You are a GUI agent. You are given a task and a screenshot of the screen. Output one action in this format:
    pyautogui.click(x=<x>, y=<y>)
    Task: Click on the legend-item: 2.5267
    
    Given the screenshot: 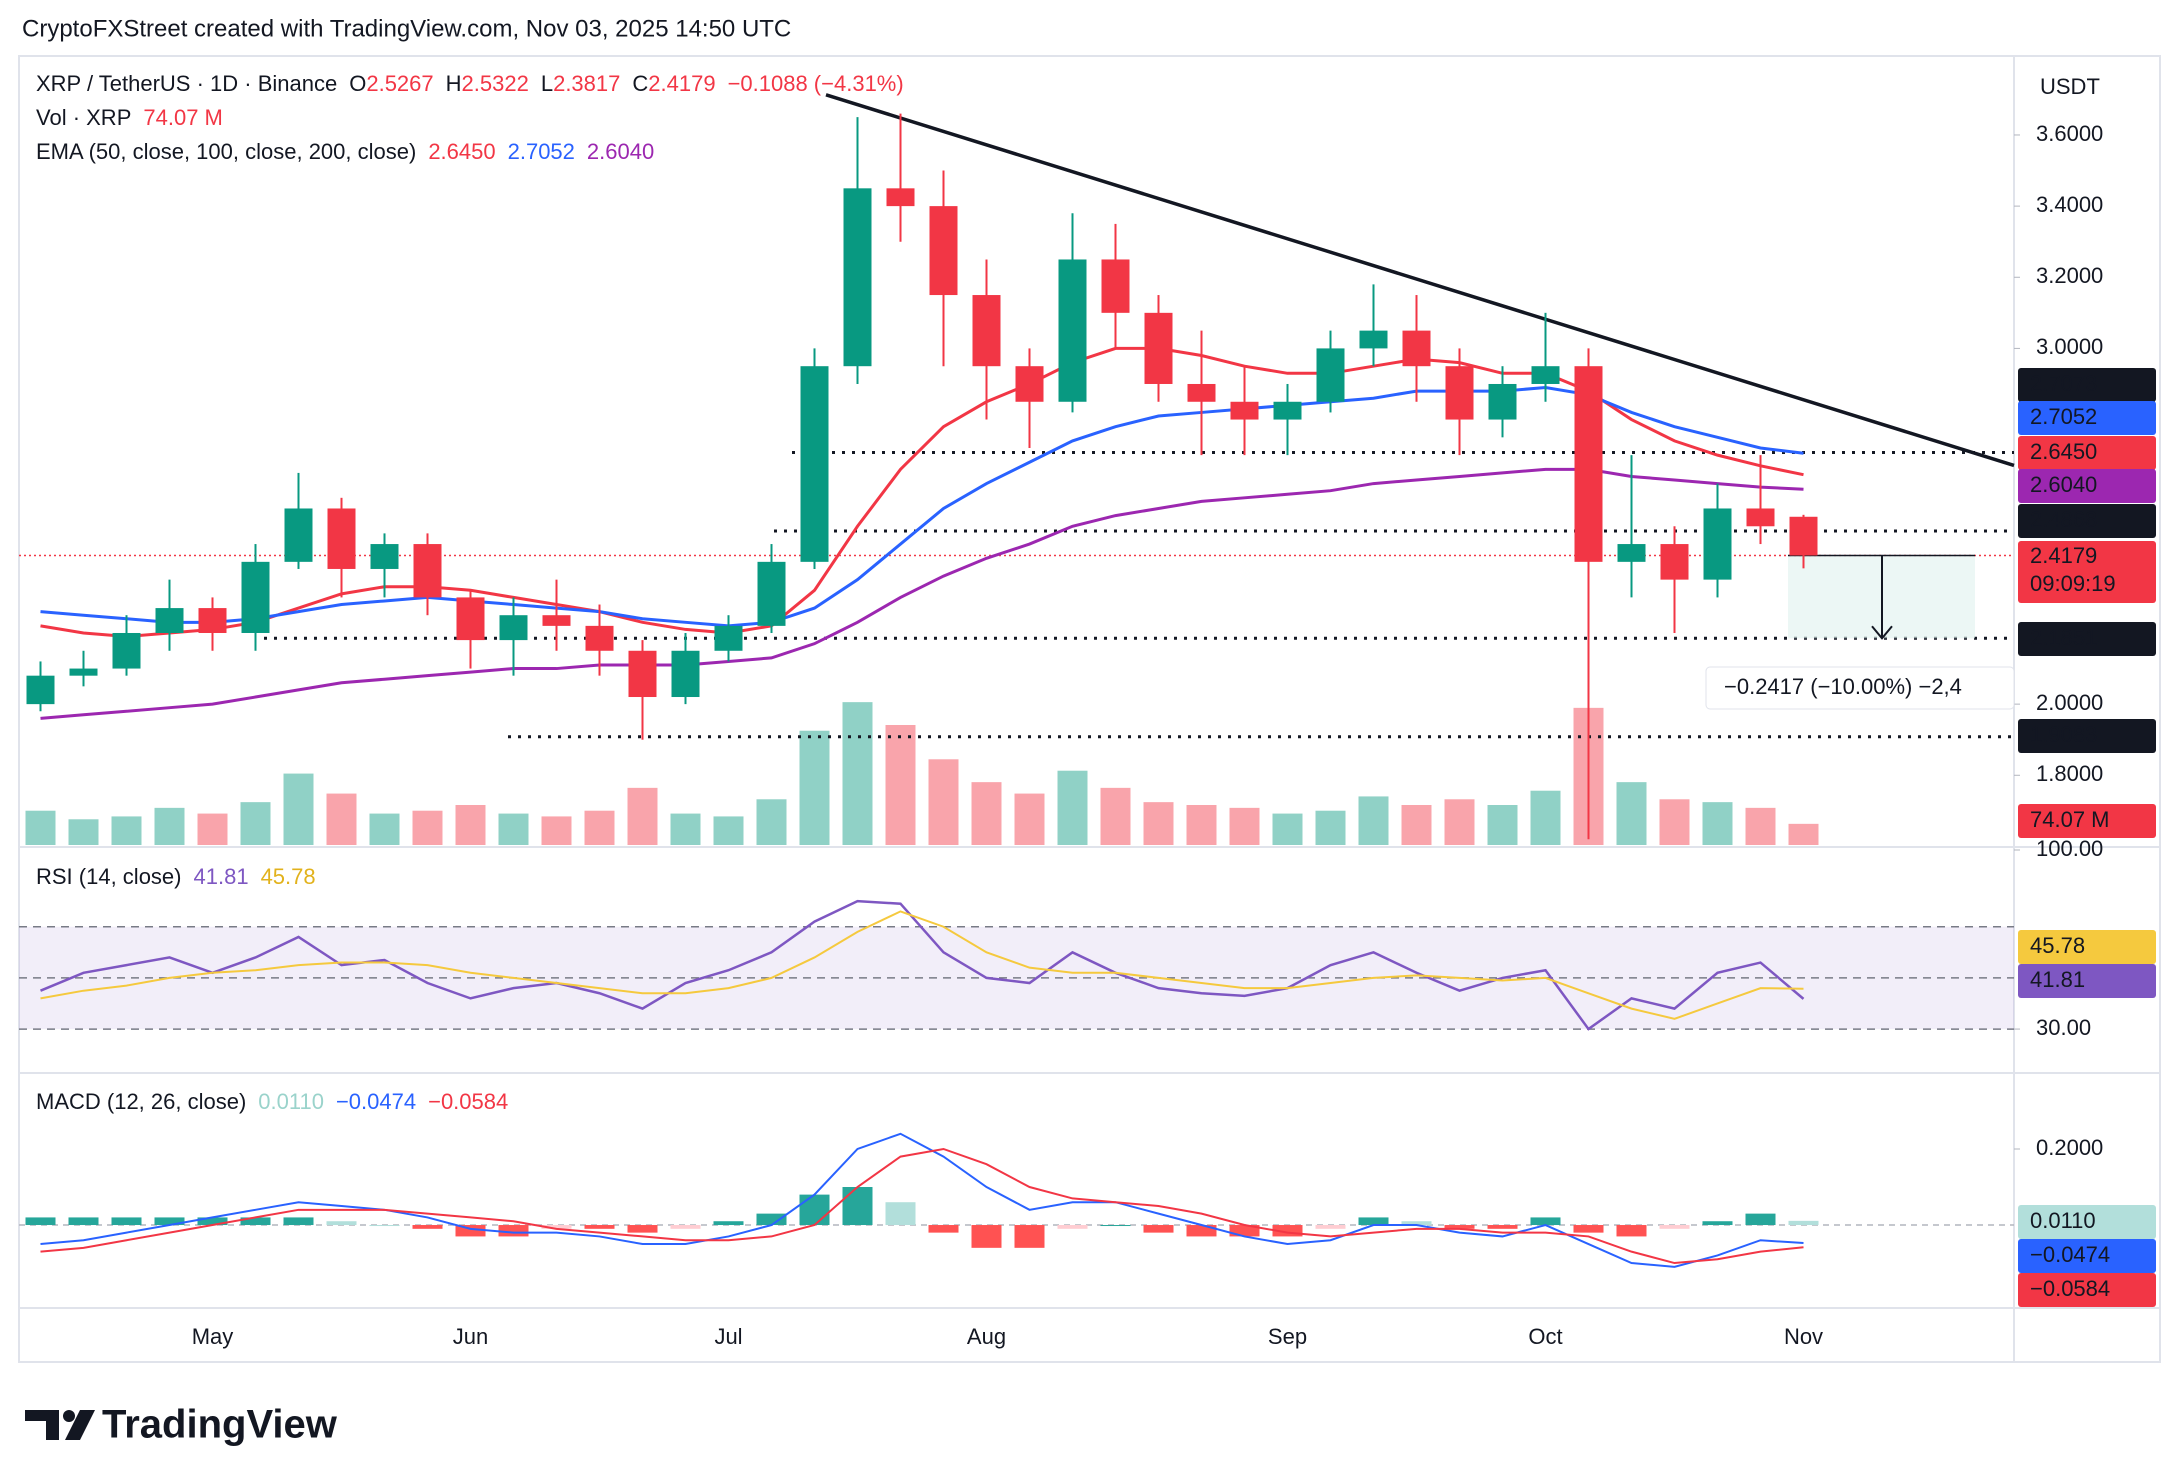 What is the action you would take?
    pyautogui.click(x=399, y=83)
    